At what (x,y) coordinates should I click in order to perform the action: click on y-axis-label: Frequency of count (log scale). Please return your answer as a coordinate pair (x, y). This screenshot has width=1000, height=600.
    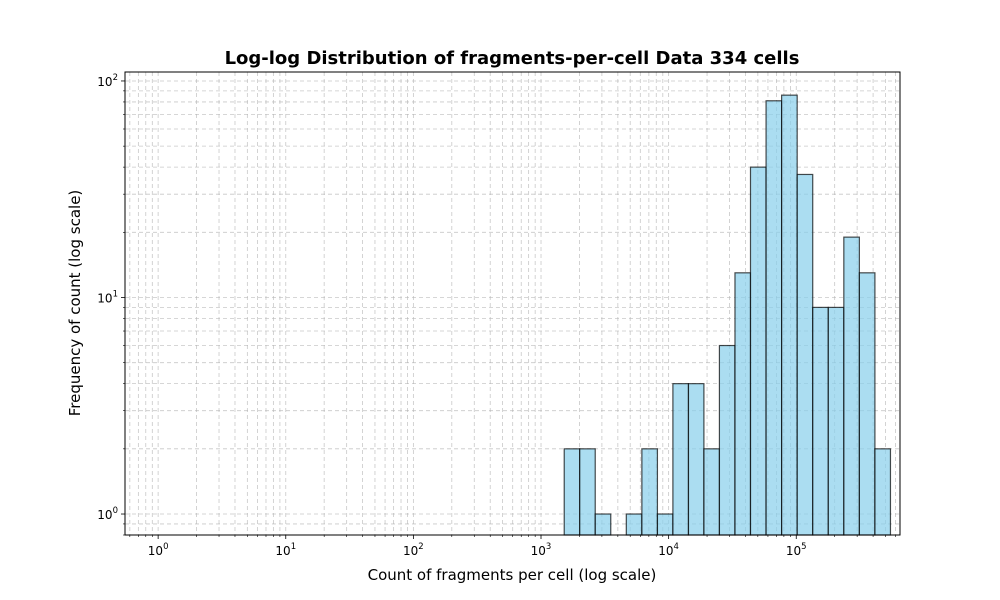
    Looking at the image, I should click on (75, 303).